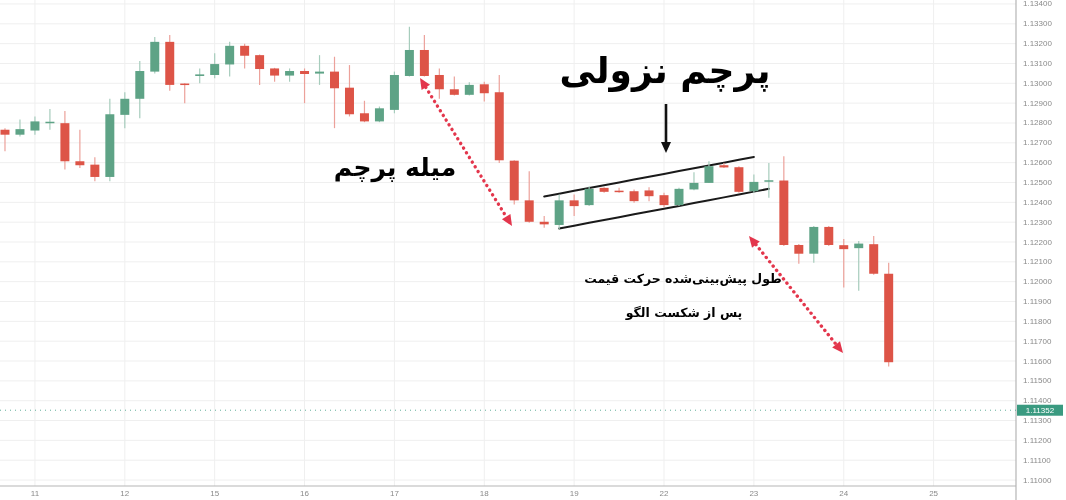 This screenshot has height=500, width=1066. What do you see at coordinates (1038, 222) in the screenshot?
I see `y-tick-label: 1.12300` at bounding box center [1038, 222].